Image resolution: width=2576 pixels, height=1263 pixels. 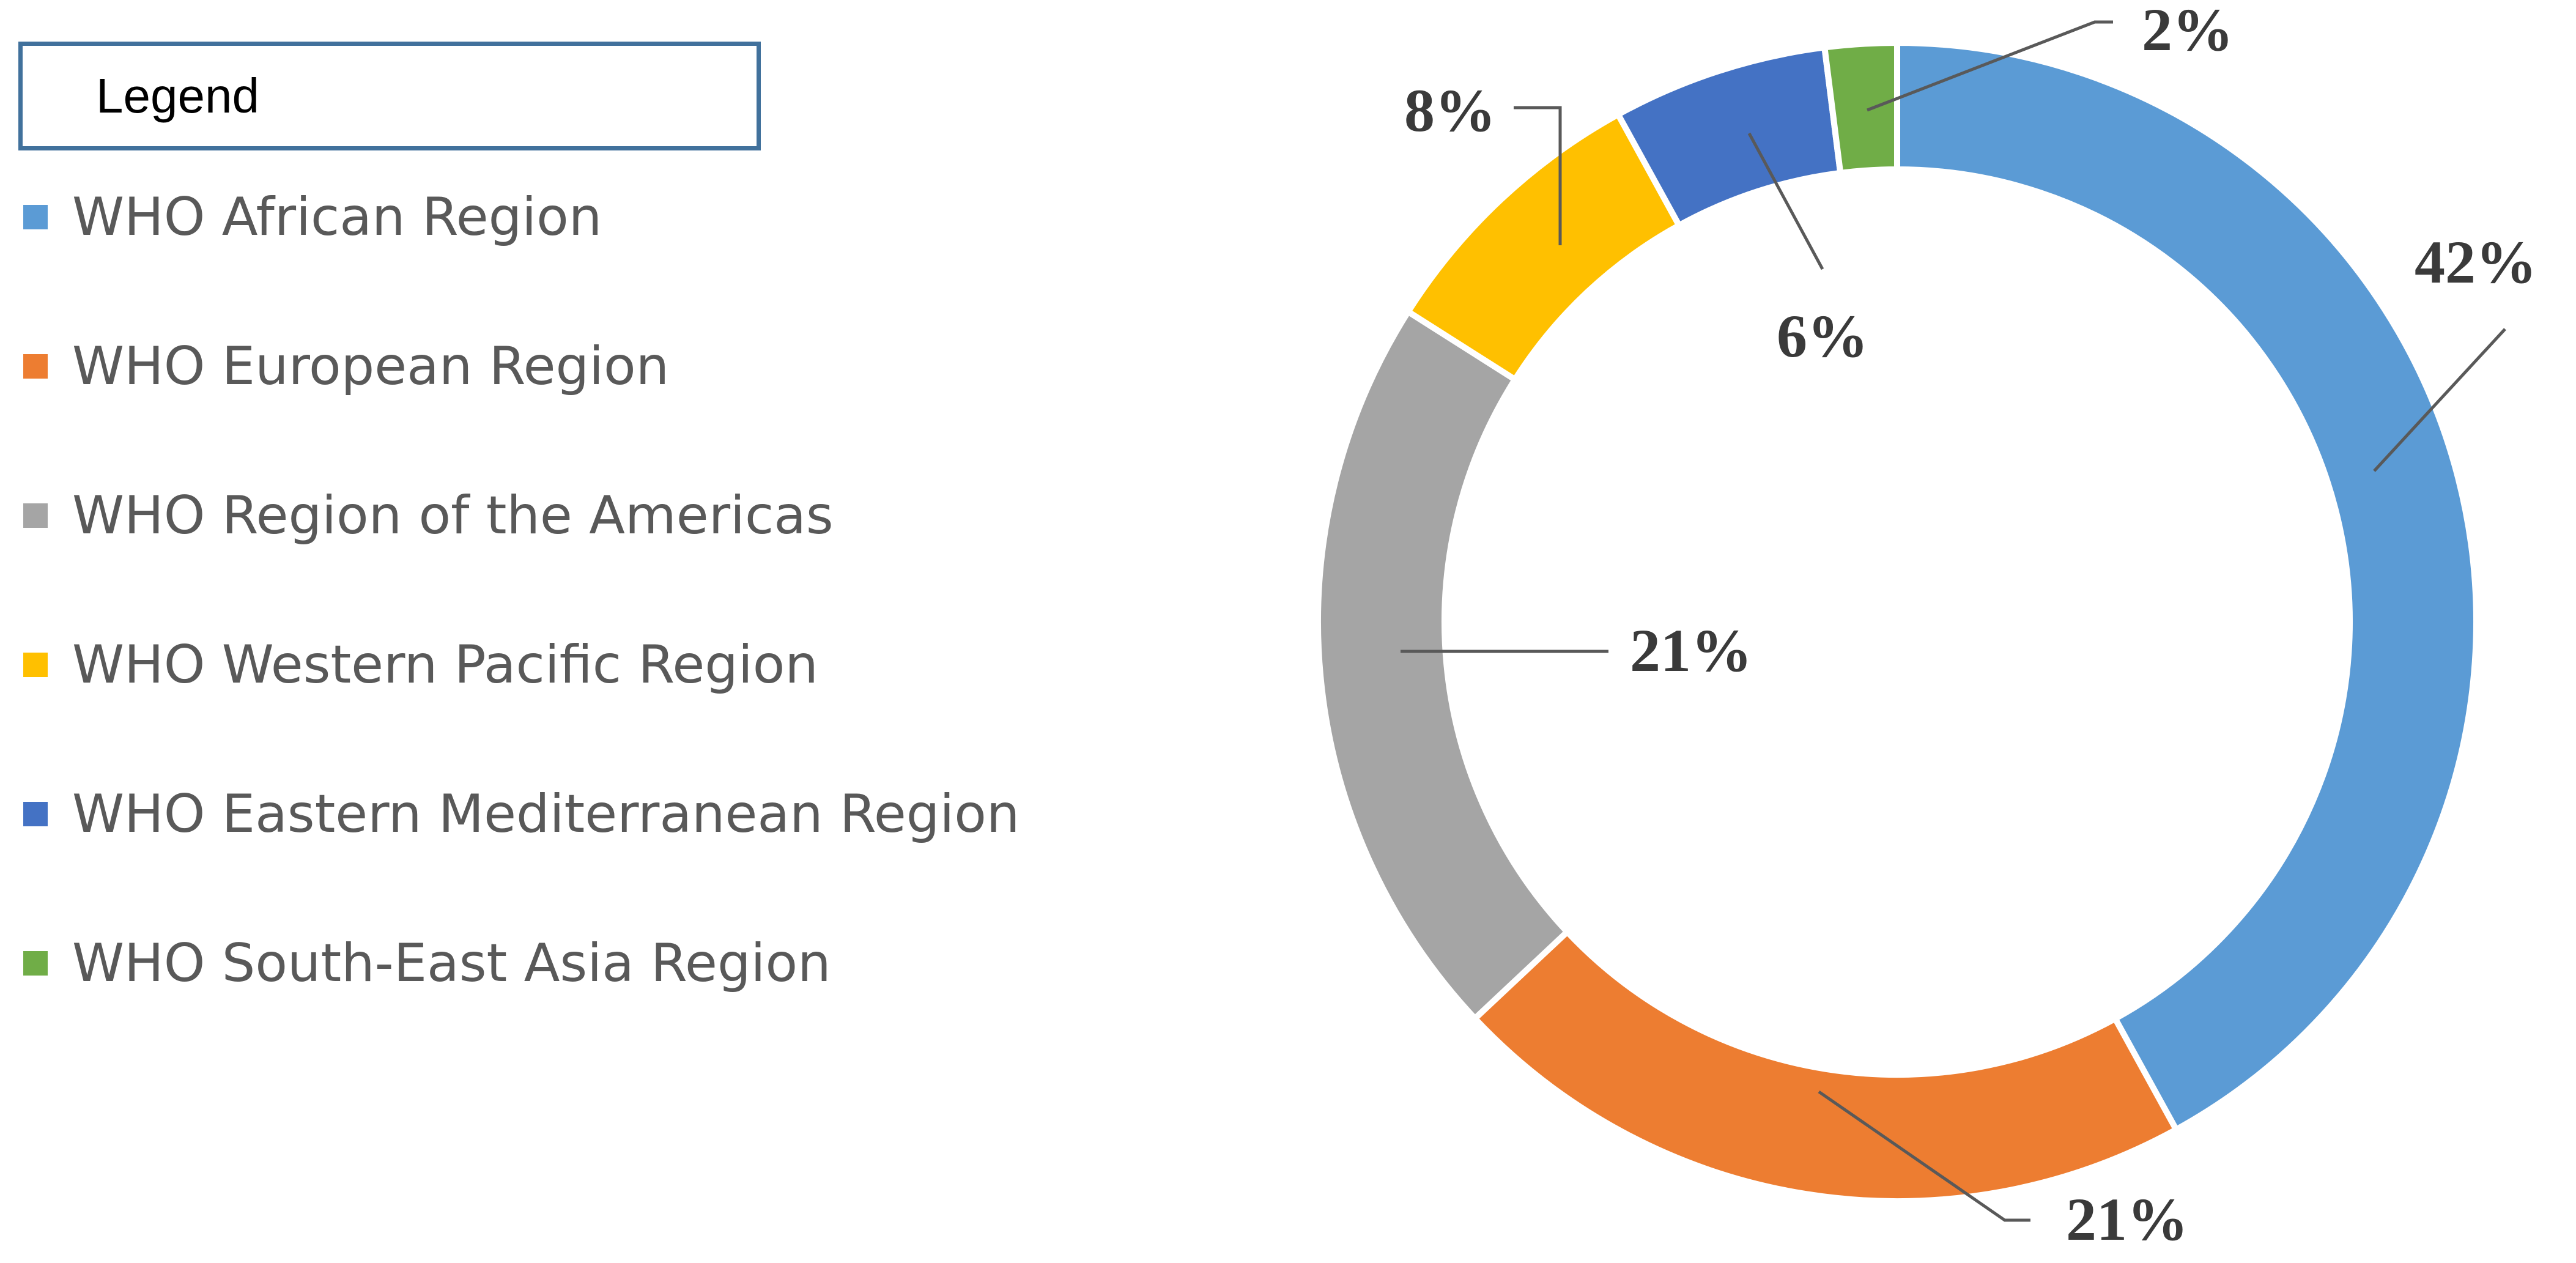 What do you see at coordinates (1822, 336) in the screenshot?
I see `data-label-eastern-mediterranean-region: 6%` at bounding box center [1822, 336].